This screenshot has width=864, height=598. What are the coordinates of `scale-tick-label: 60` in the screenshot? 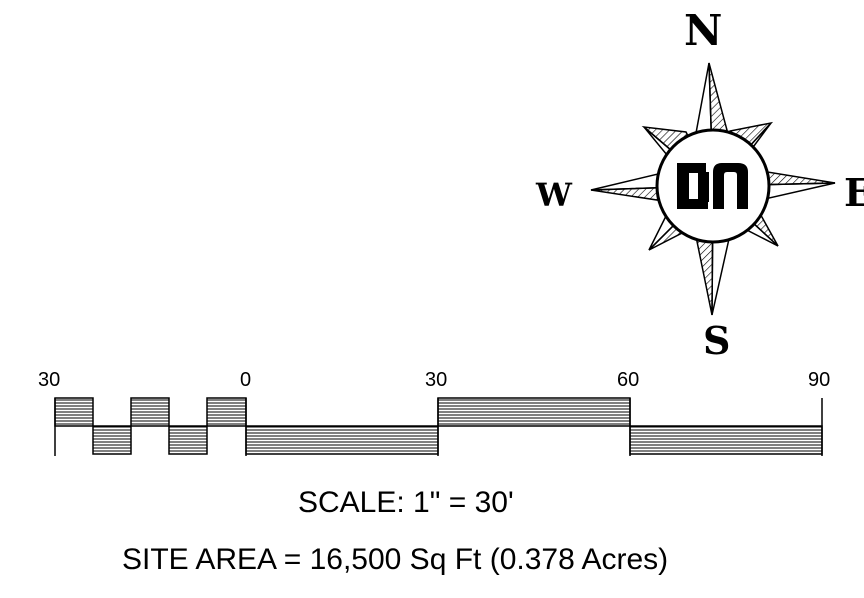 It's located at (628, 380).